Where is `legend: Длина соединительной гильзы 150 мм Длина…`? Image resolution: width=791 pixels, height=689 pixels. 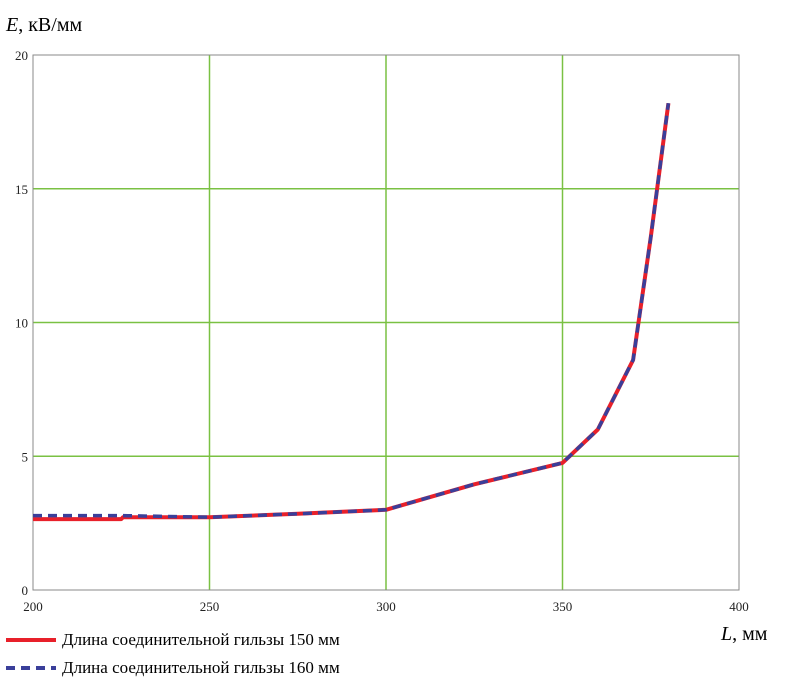
legend: Длина соединительной гильзы 150 мм Длина… is located at coordinates (172, 654).